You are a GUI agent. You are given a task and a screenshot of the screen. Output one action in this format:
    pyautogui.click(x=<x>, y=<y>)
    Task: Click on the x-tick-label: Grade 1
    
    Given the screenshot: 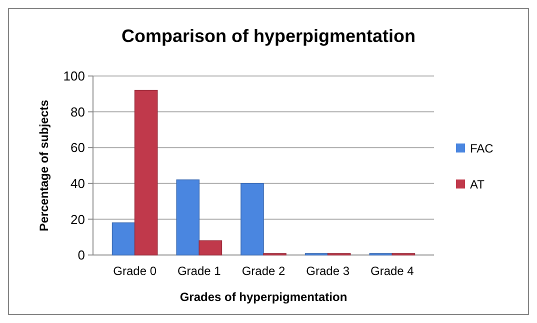 What is the action you would take?
    pyautogui.click(x=199, y=271)
    